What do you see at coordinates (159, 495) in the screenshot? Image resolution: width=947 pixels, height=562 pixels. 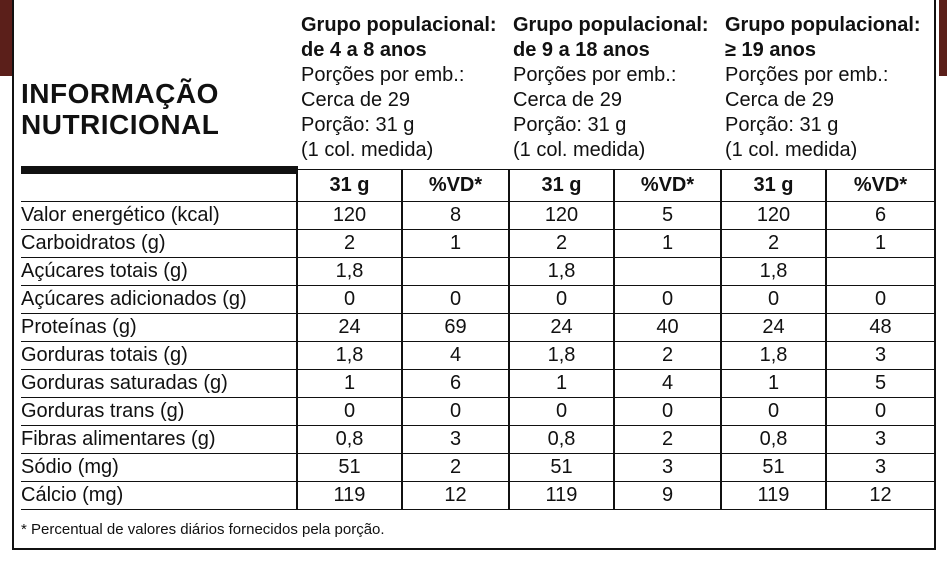 I see `nutrient-label: Cálcio (mg)` at bounding box center [159, 495].